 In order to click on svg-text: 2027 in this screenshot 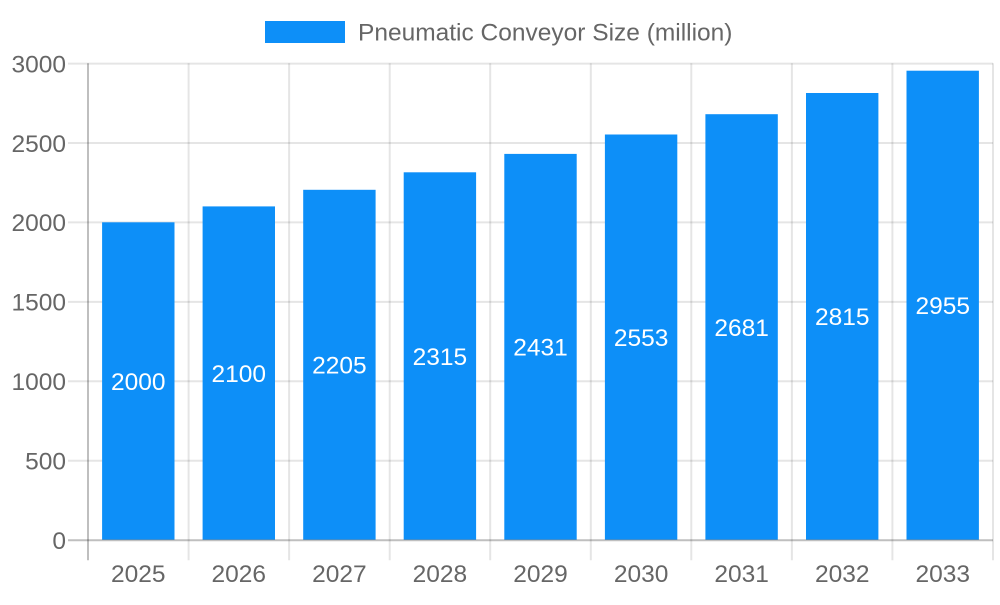, I will do `click(339, 574)`.